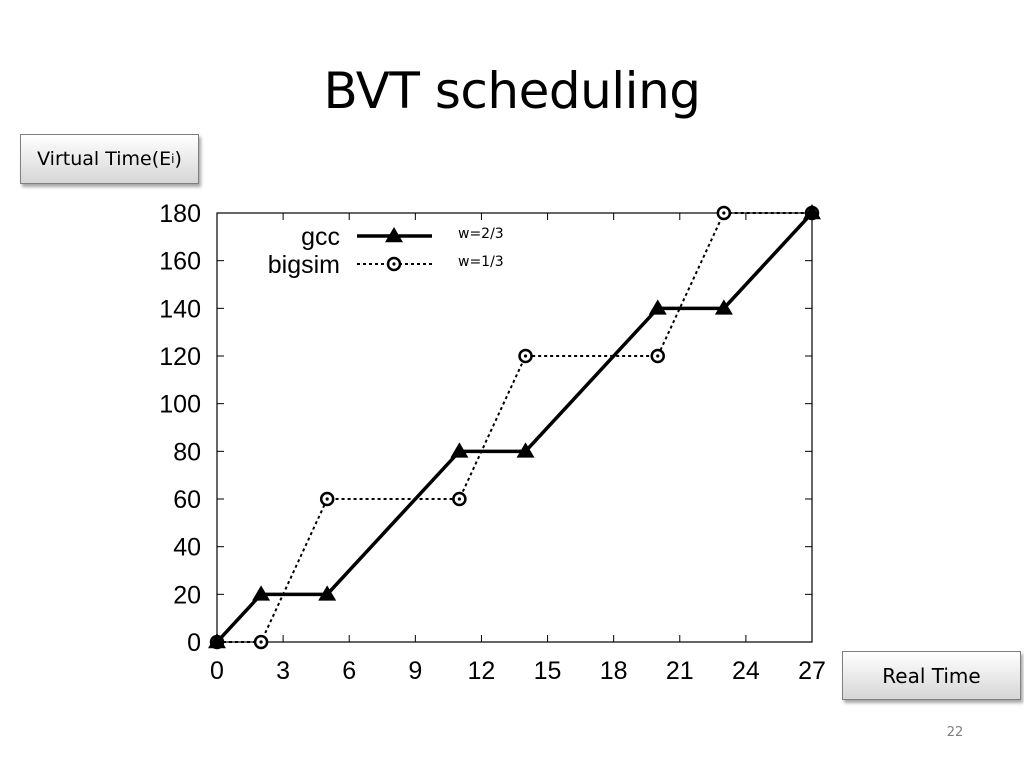 The height and width of the screenshot is (768, 1024). Describe the element at coordinates (304, 265) in the screenshot. I see `legend-label-bigsim: bigsim` at that location.